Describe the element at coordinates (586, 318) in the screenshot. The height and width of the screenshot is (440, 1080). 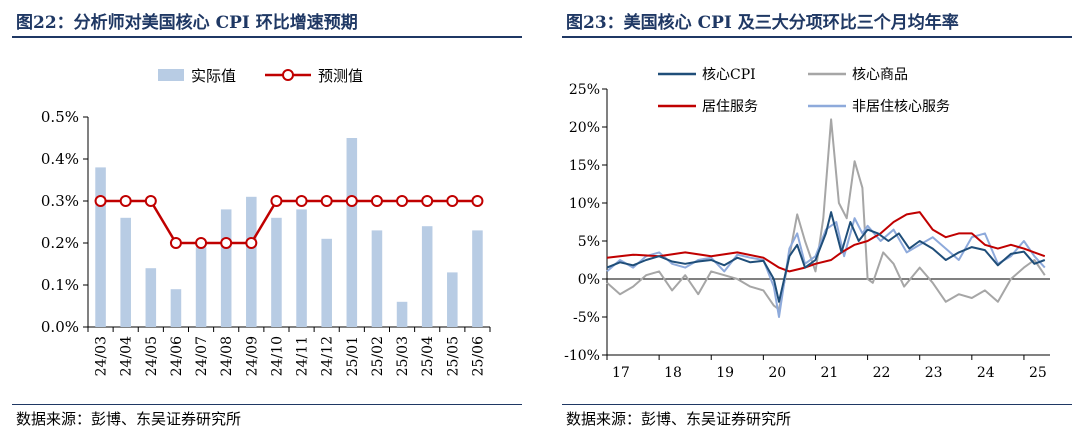
I see `y-tick-label: -5%` at that location.